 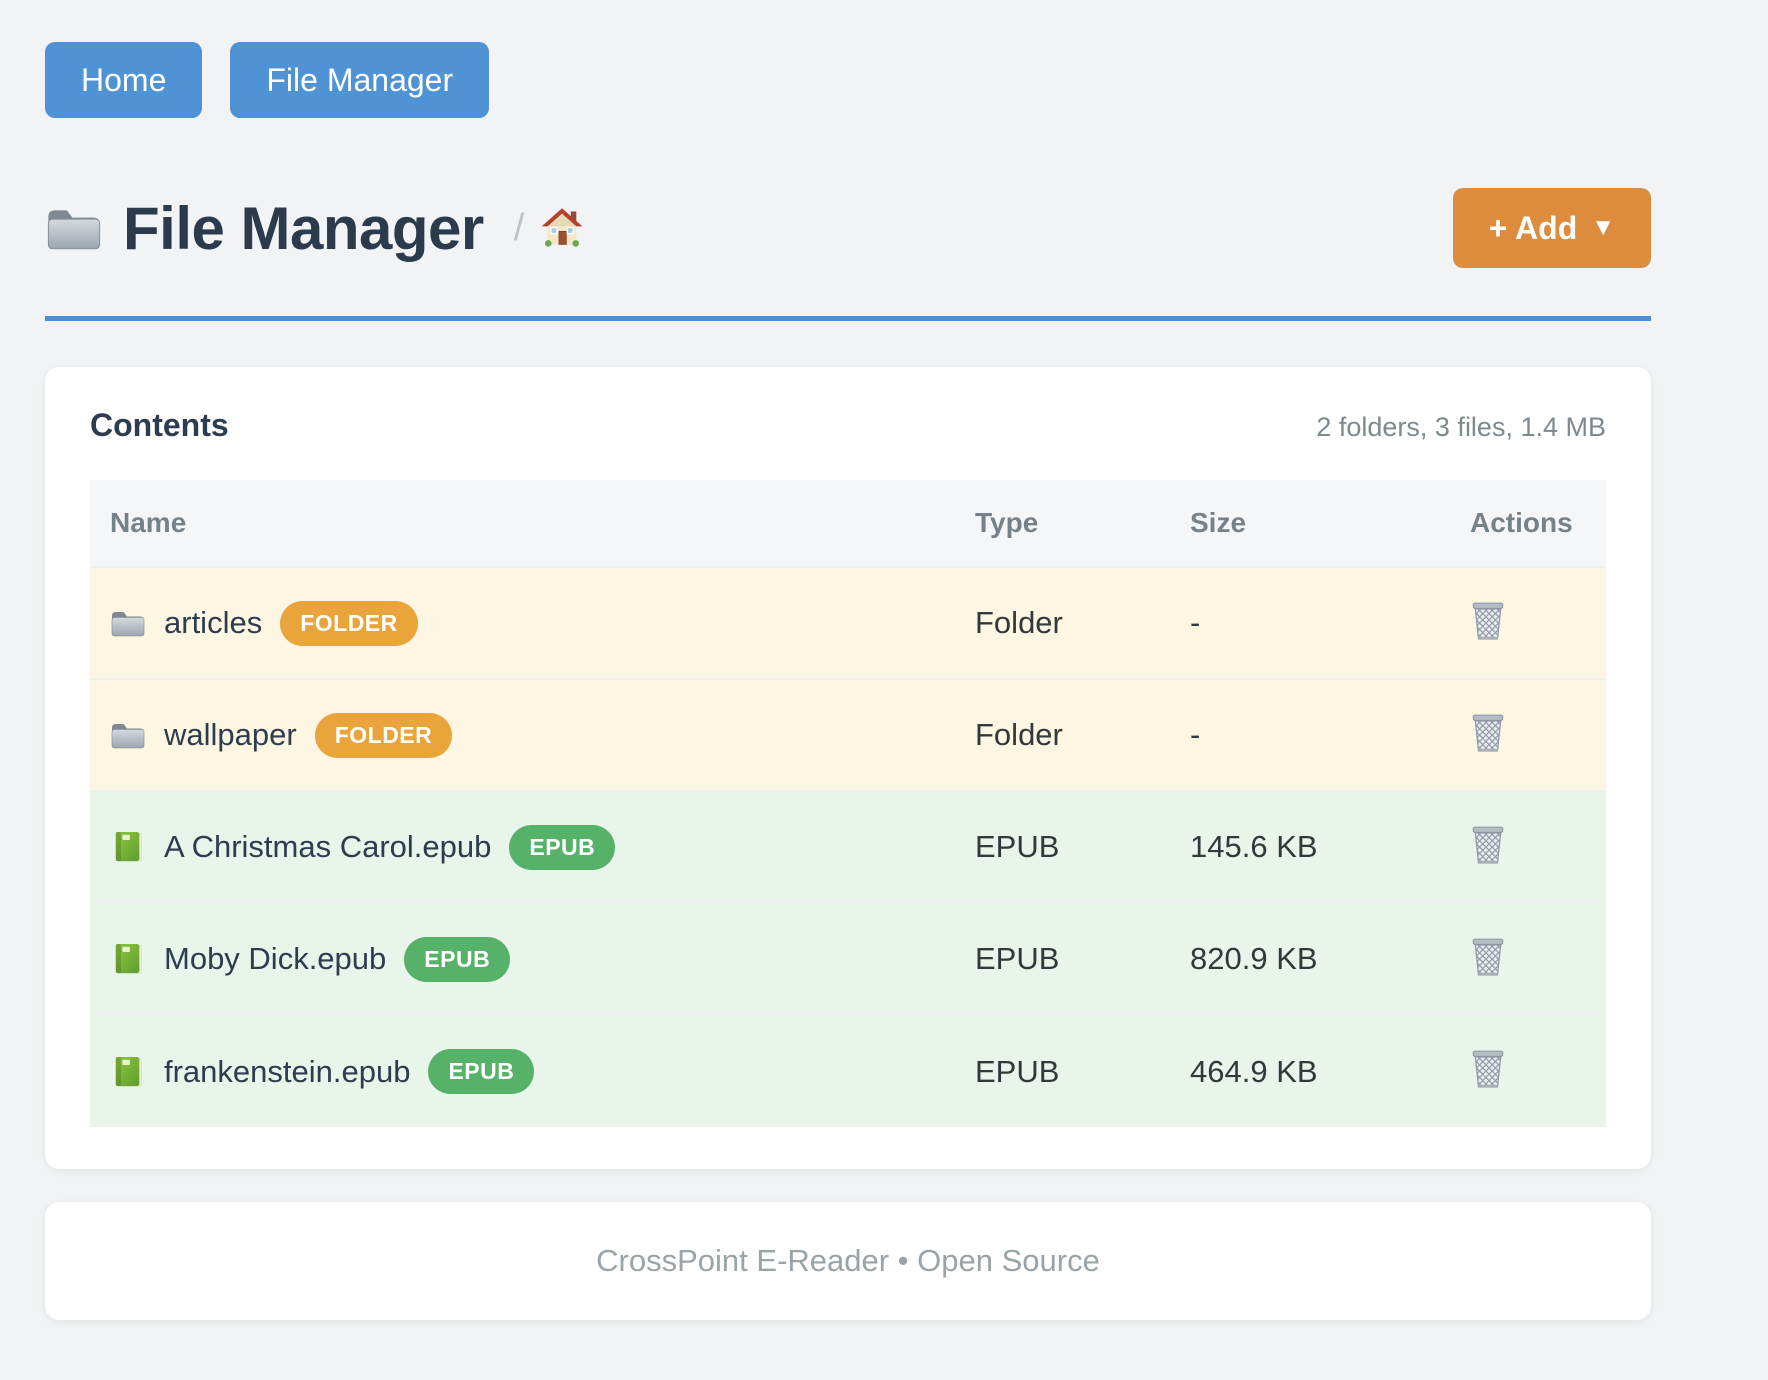 What do you see at coordinates (213, 622) in the screenshot?
I see `folder-link: articles` at bounding box center [213, 622].